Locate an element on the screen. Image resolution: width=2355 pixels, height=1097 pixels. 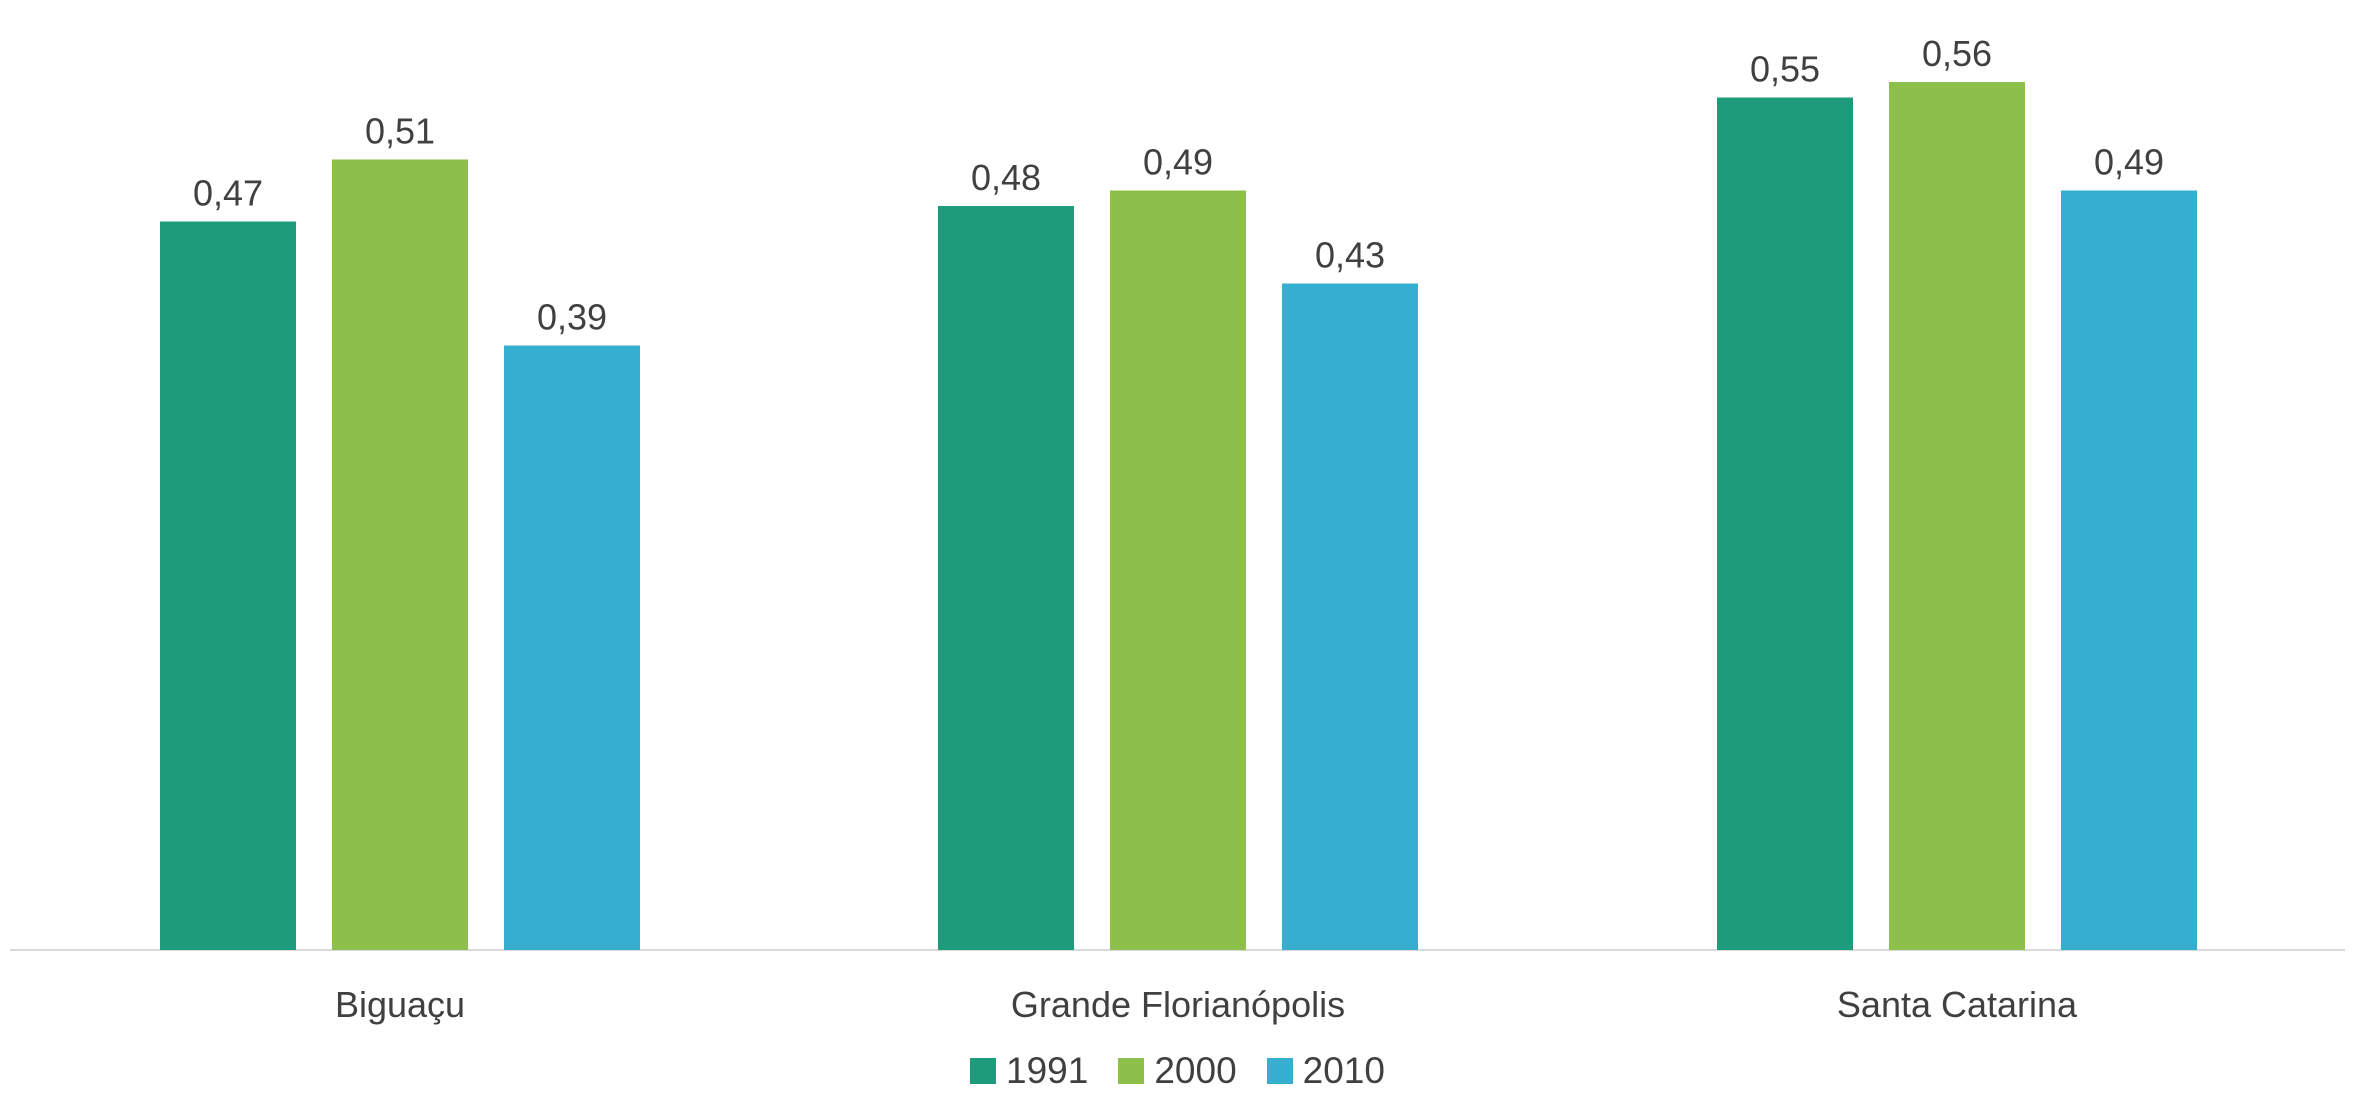
legend-item: 2010 is located at coordinates (1325, 1071).